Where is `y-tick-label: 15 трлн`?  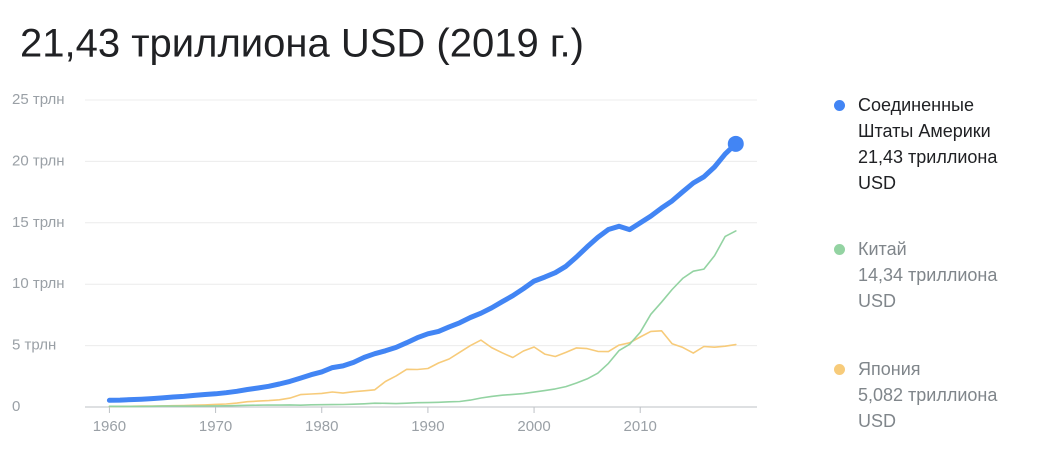 y-tick-label: 15 трлн is located at coordinates (38, 222).